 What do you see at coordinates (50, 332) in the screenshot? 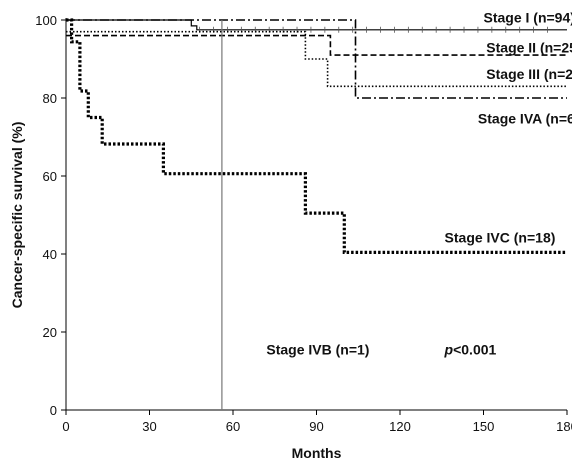
I see `y-tick-label: 20` at bounding box center [50, 332].